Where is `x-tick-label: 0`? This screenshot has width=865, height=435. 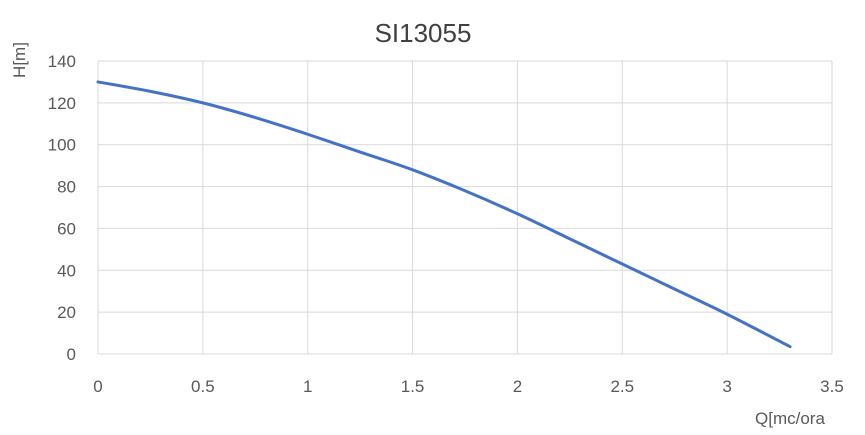
x-tick-label: 0 is located at coordinates (97, 386).